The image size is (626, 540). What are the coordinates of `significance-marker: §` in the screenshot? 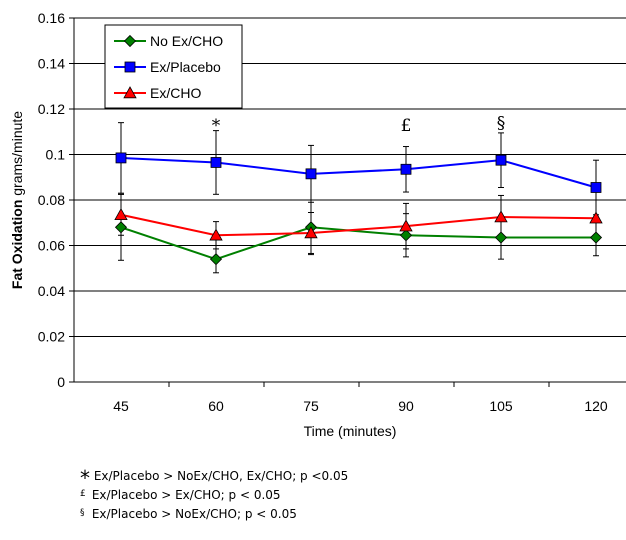 It's located at (501, 124).